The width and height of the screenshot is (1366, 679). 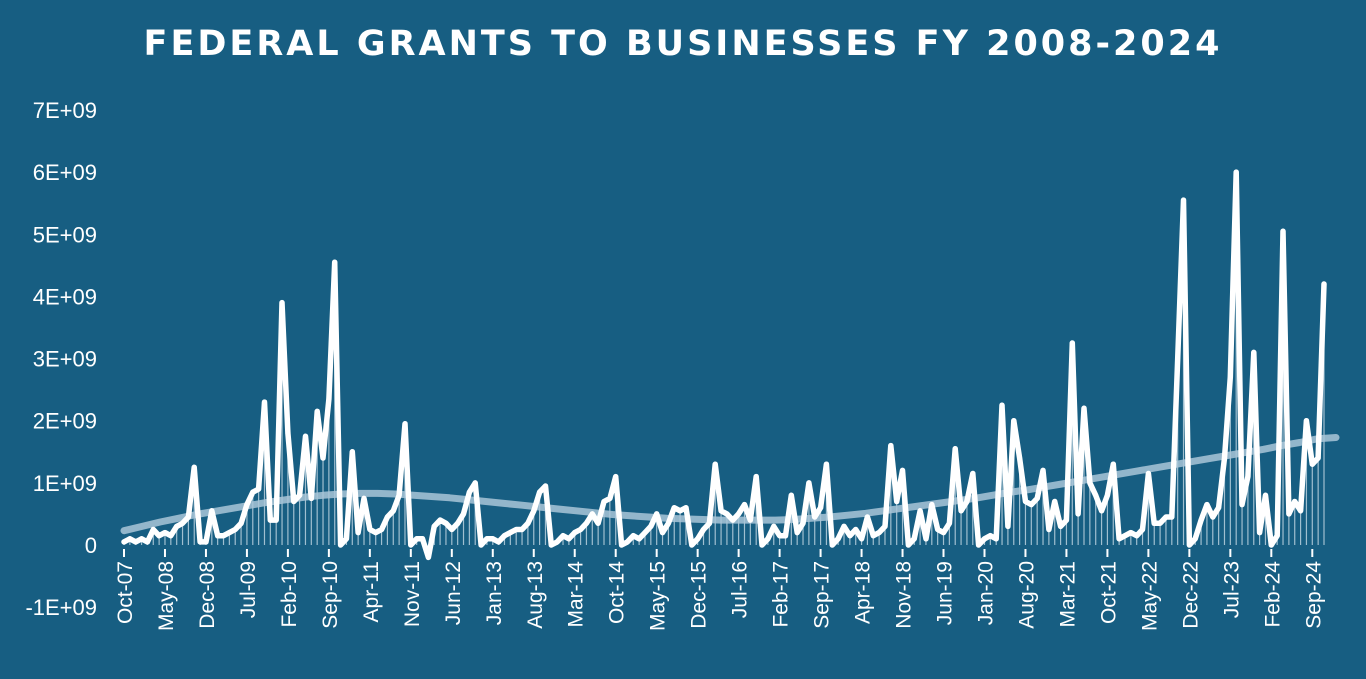 I want to click on y-tick-label: 5E+09, so click(x=65, y=234).